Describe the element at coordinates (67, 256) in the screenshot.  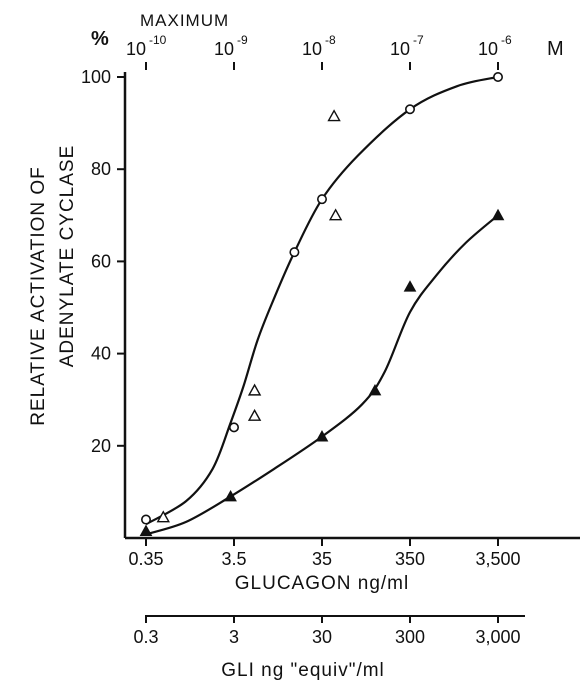
I see `y-axis-label-line-2: ADENYLATE CYCLASE` at that location.